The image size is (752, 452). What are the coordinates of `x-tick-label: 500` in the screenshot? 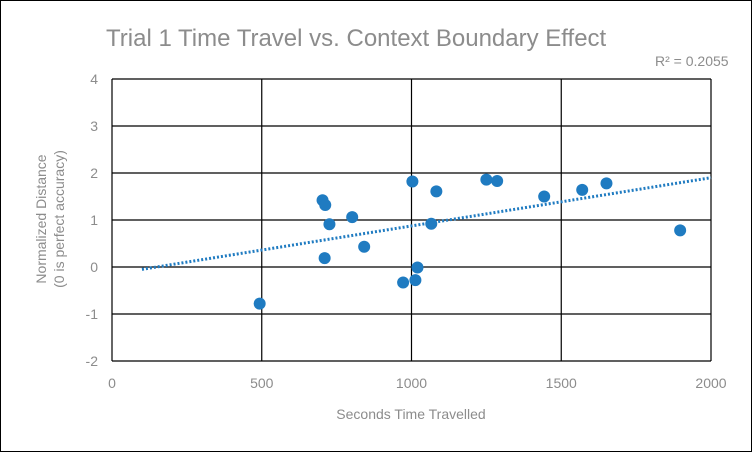 It's located at (262, 383).